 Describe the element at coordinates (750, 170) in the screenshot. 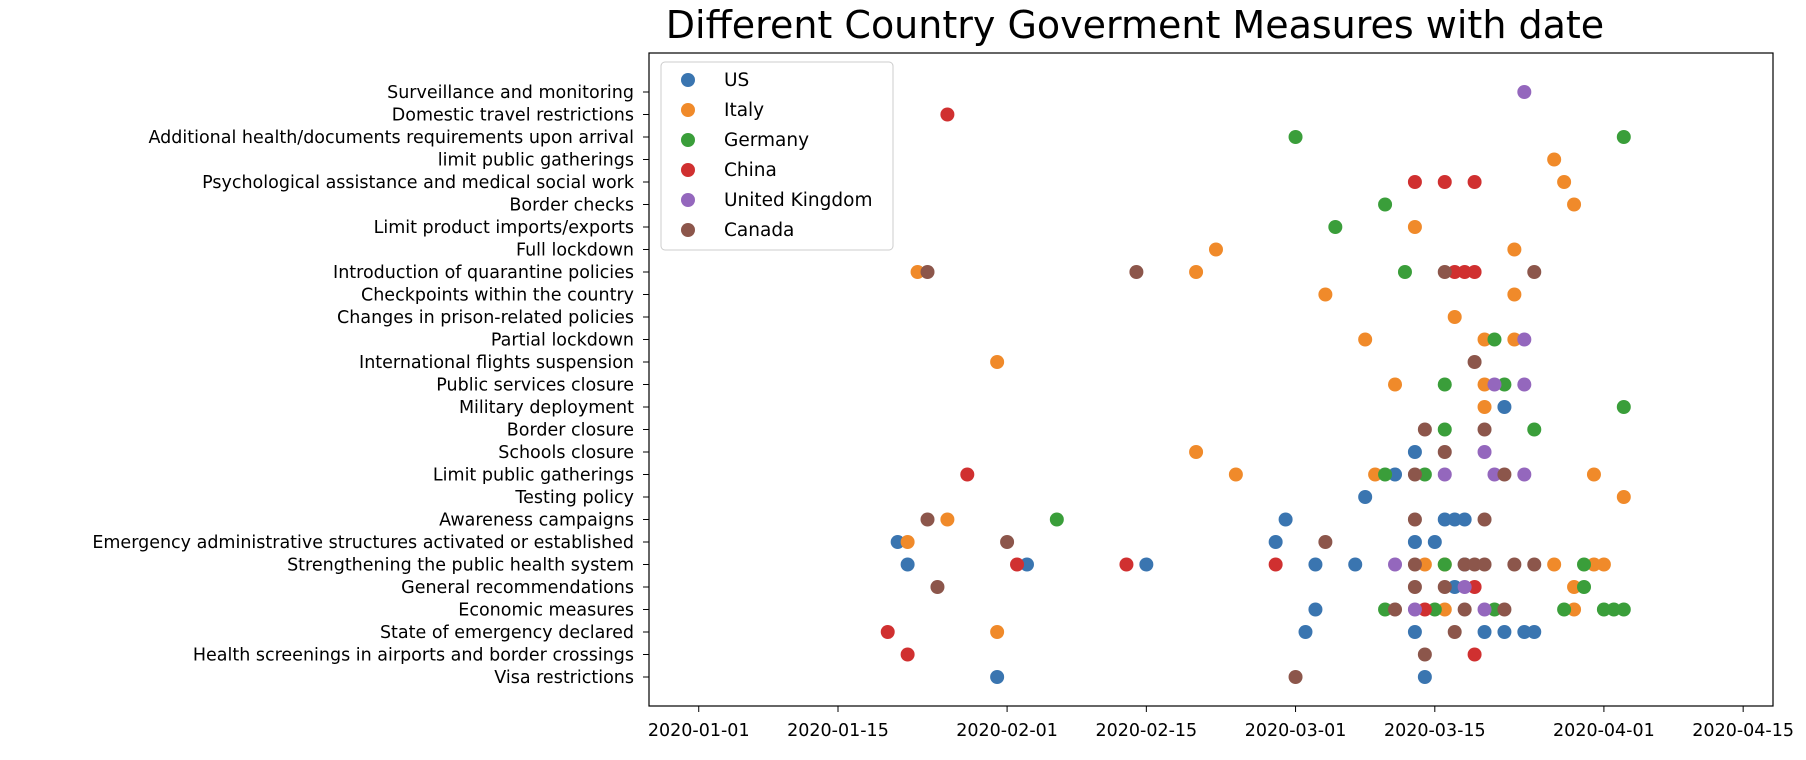

I see `legend-label: China` at that location.